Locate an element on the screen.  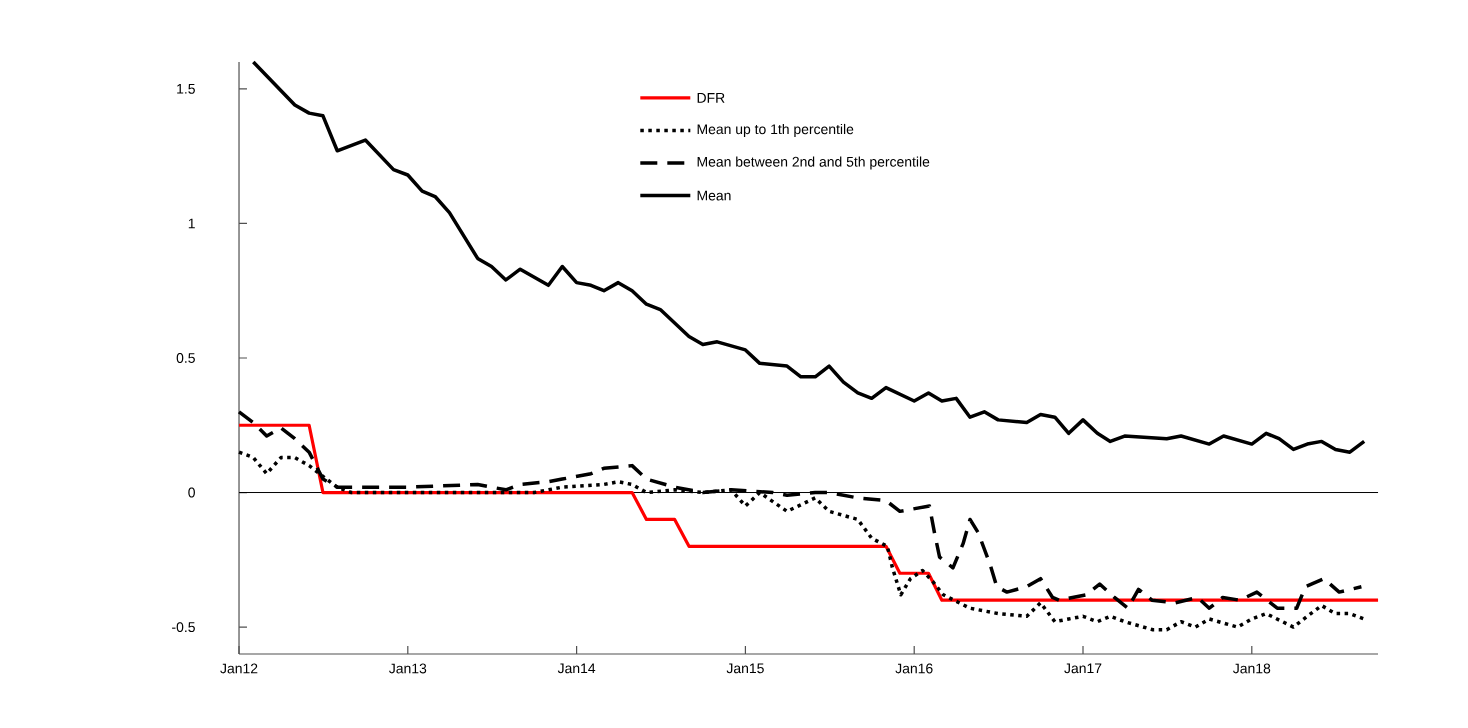
x-tick-label: Jan16 is located at coordinates (914, 668).